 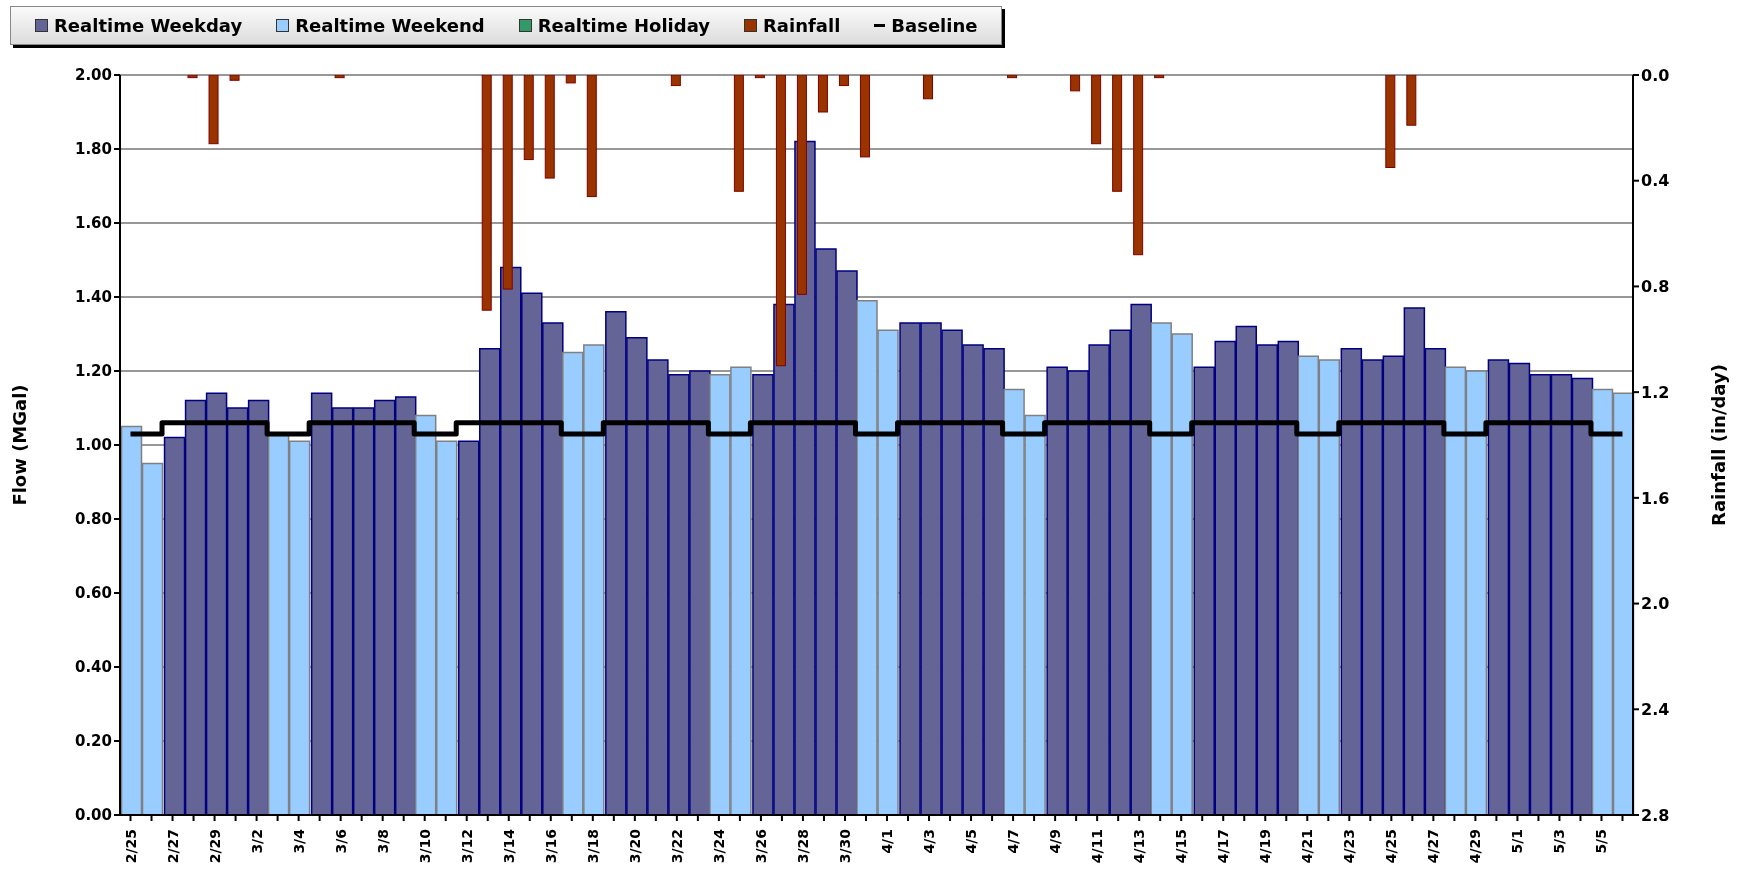 I want to click on x-tick-label: 4/21, so click(x=1307, y=846).